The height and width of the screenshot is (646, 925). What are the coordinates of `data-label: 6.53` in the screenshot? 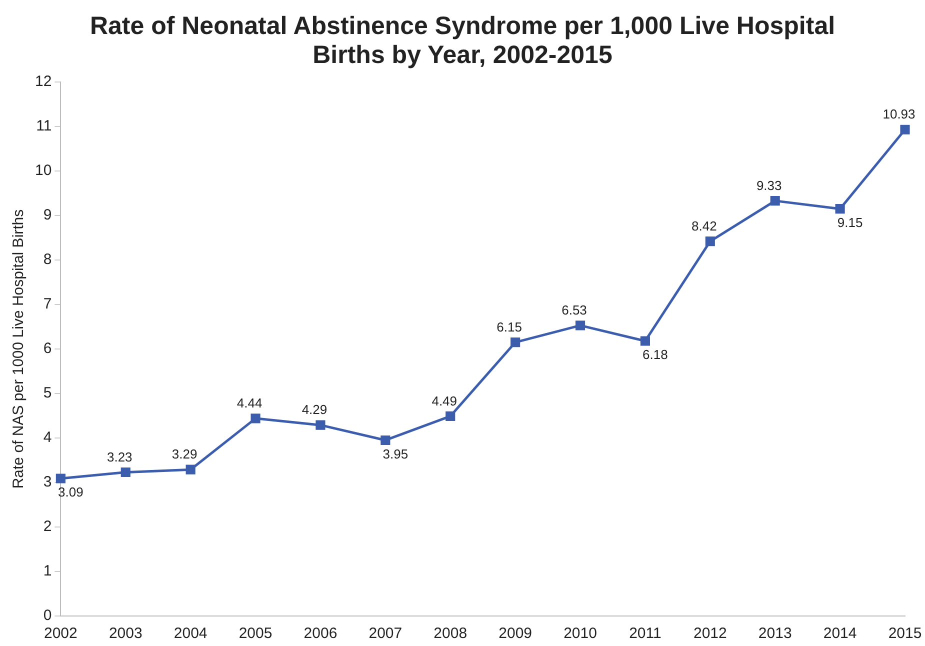 It's located at (574, 310).